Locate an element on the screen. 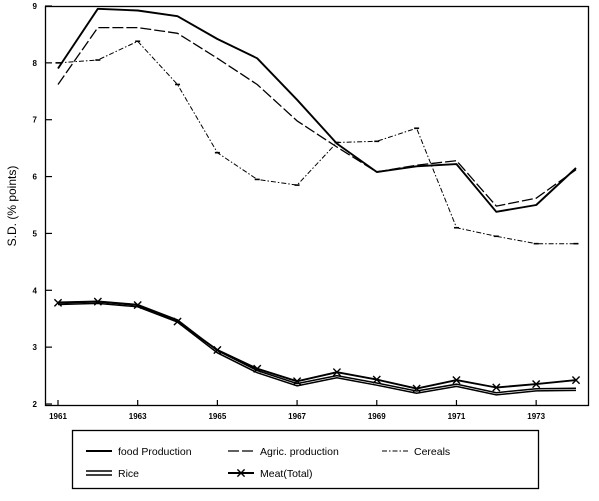 This screenshot has height=501, width=599. x-tick-label: 1969 is located at coordinates (377, 416).